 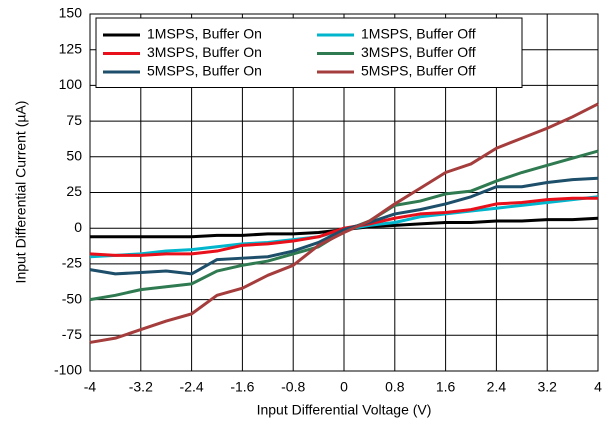 I want to click on x-tick-label: 2.4, so click(x=497, y=387).